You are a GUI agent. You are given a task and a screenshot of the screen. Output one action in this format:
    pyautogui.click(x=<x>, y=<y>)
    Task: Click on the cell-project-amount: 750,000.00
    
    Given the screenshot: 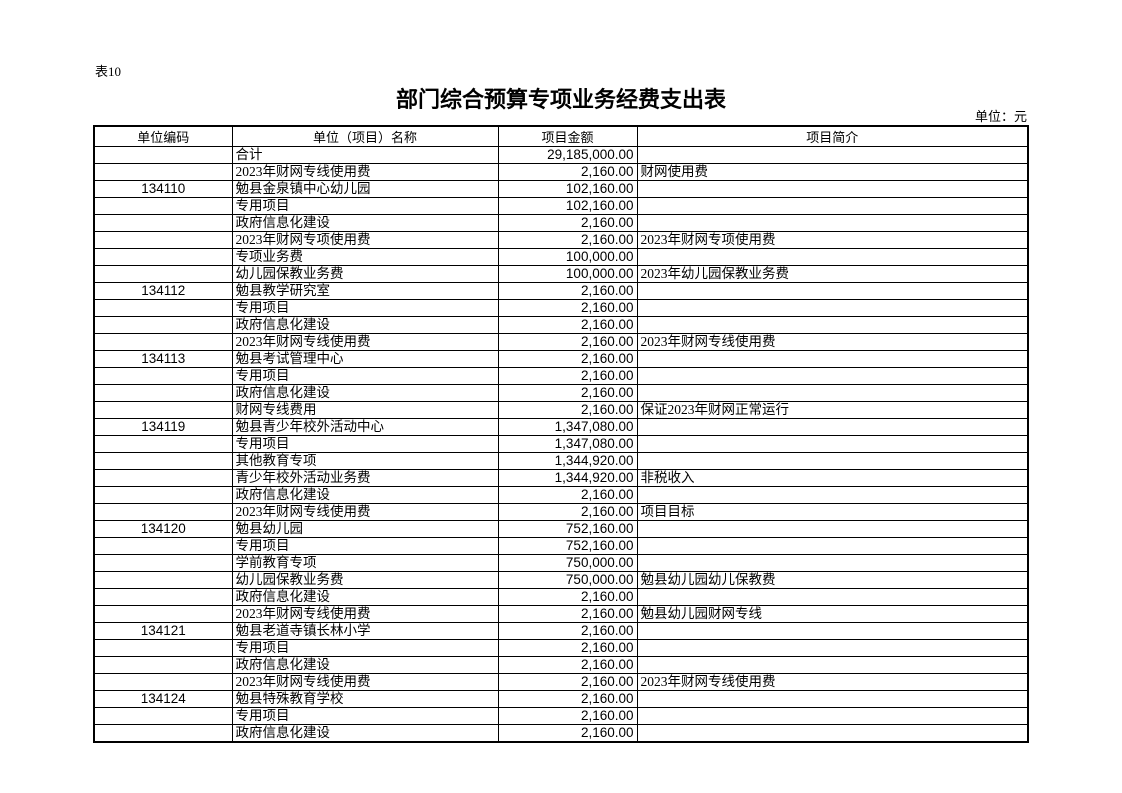 What is the action you would take?
    pyautogui.click(x=567, y=580)
    